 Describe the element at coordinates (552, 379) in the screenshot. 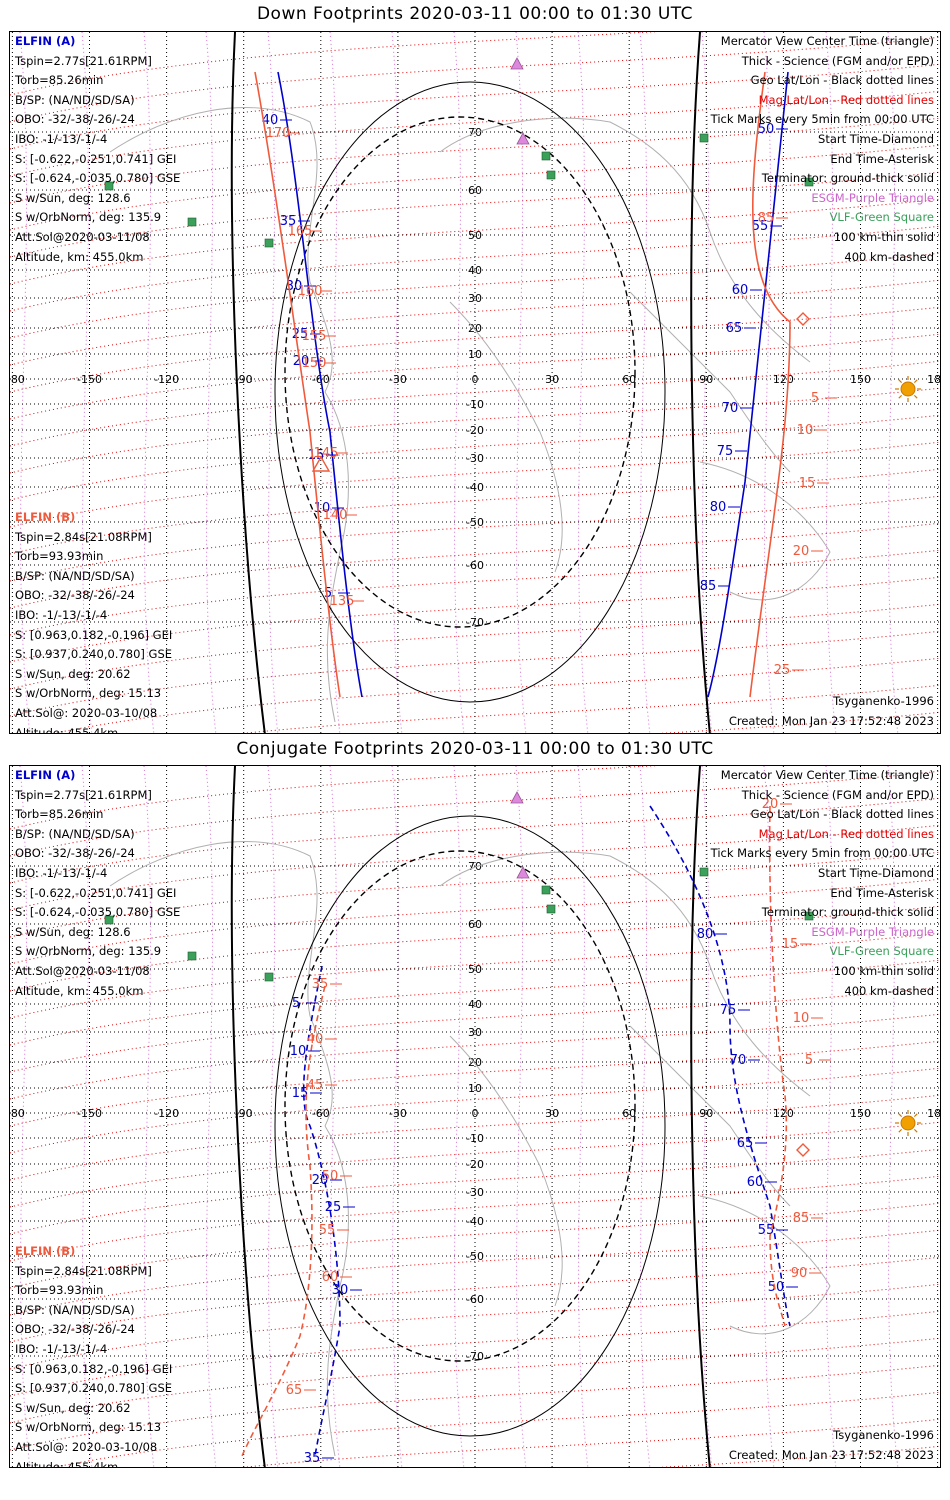

I see `lon-tick-label: 30` at that location.